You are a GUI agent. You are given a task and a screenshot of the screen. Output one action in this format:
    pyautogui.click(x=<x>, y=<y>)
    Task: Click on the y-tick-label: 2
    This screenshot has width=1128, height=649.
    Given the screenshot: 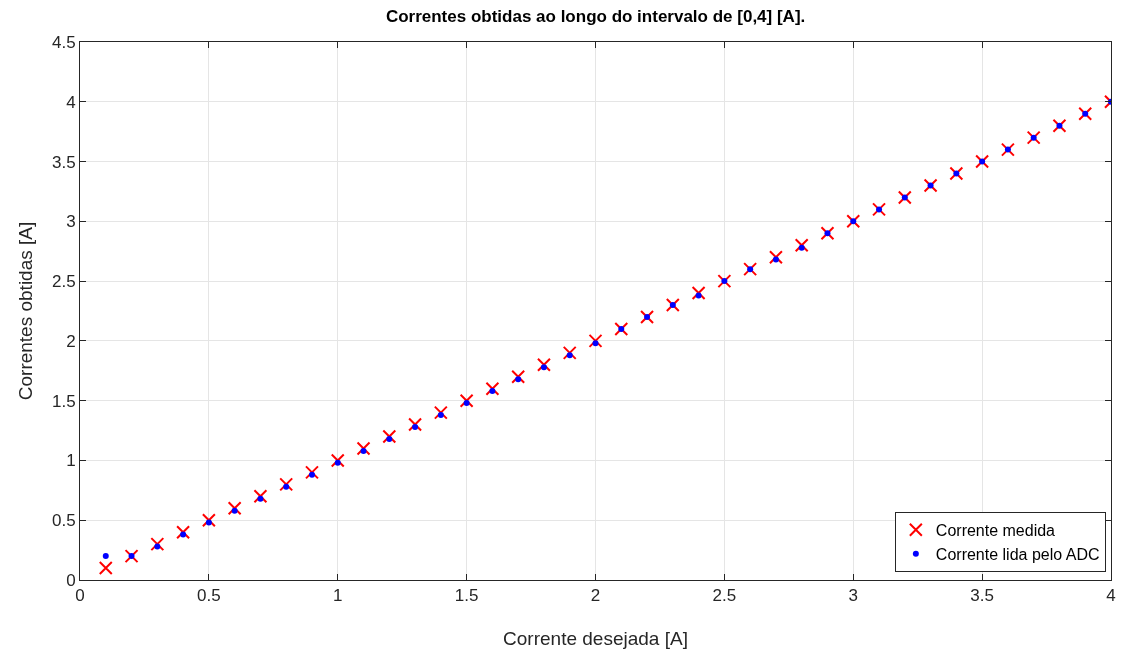 What is the action you would take?
    pyautogui.click(x=71, y=341)
    